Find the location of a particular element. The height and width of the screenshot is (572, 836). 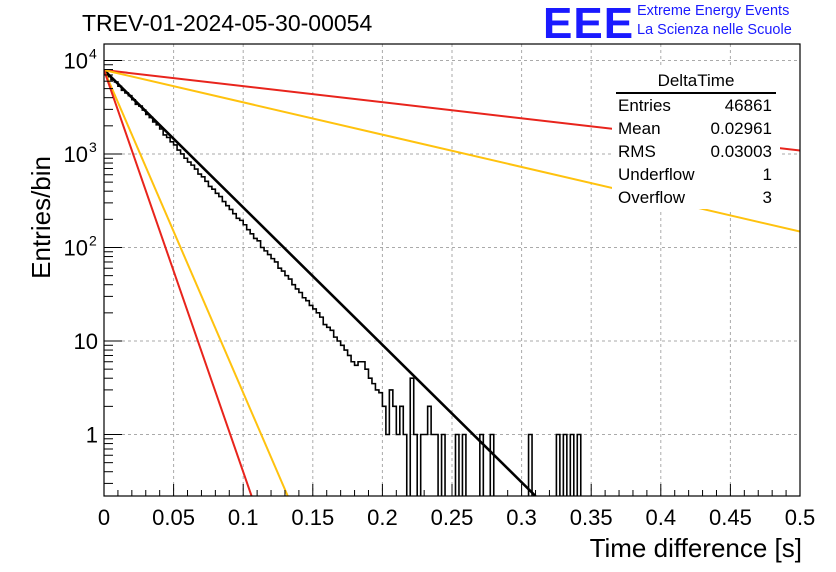

x-tick-label: 0.05 is located at coordinates (173, 517).